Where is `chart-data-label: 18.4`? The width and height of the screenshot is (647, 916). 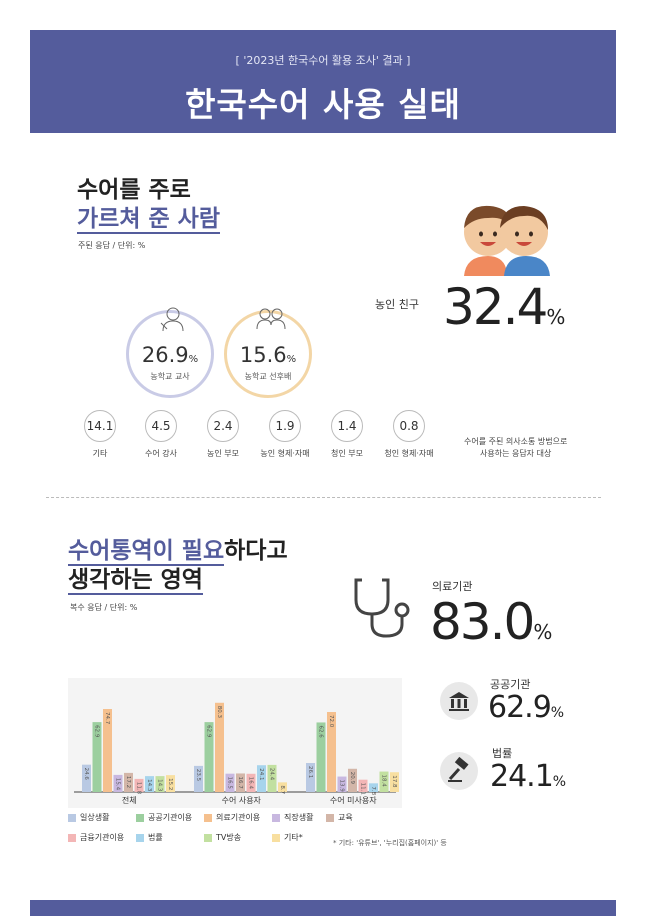 chart-data-label: 18.4 is located at coordinates (384, 781).